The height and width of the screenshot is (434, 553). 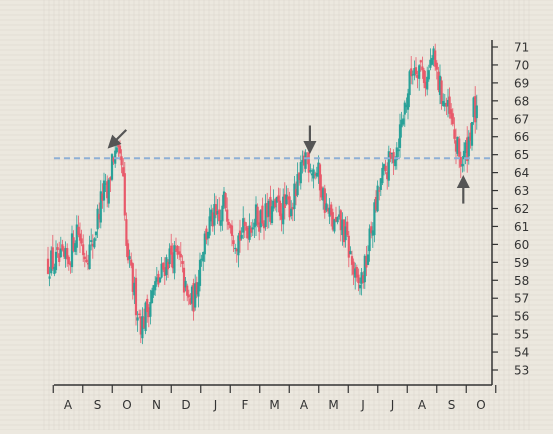 I want to click on y-tick-label: 60, so click(x=521, y=245).